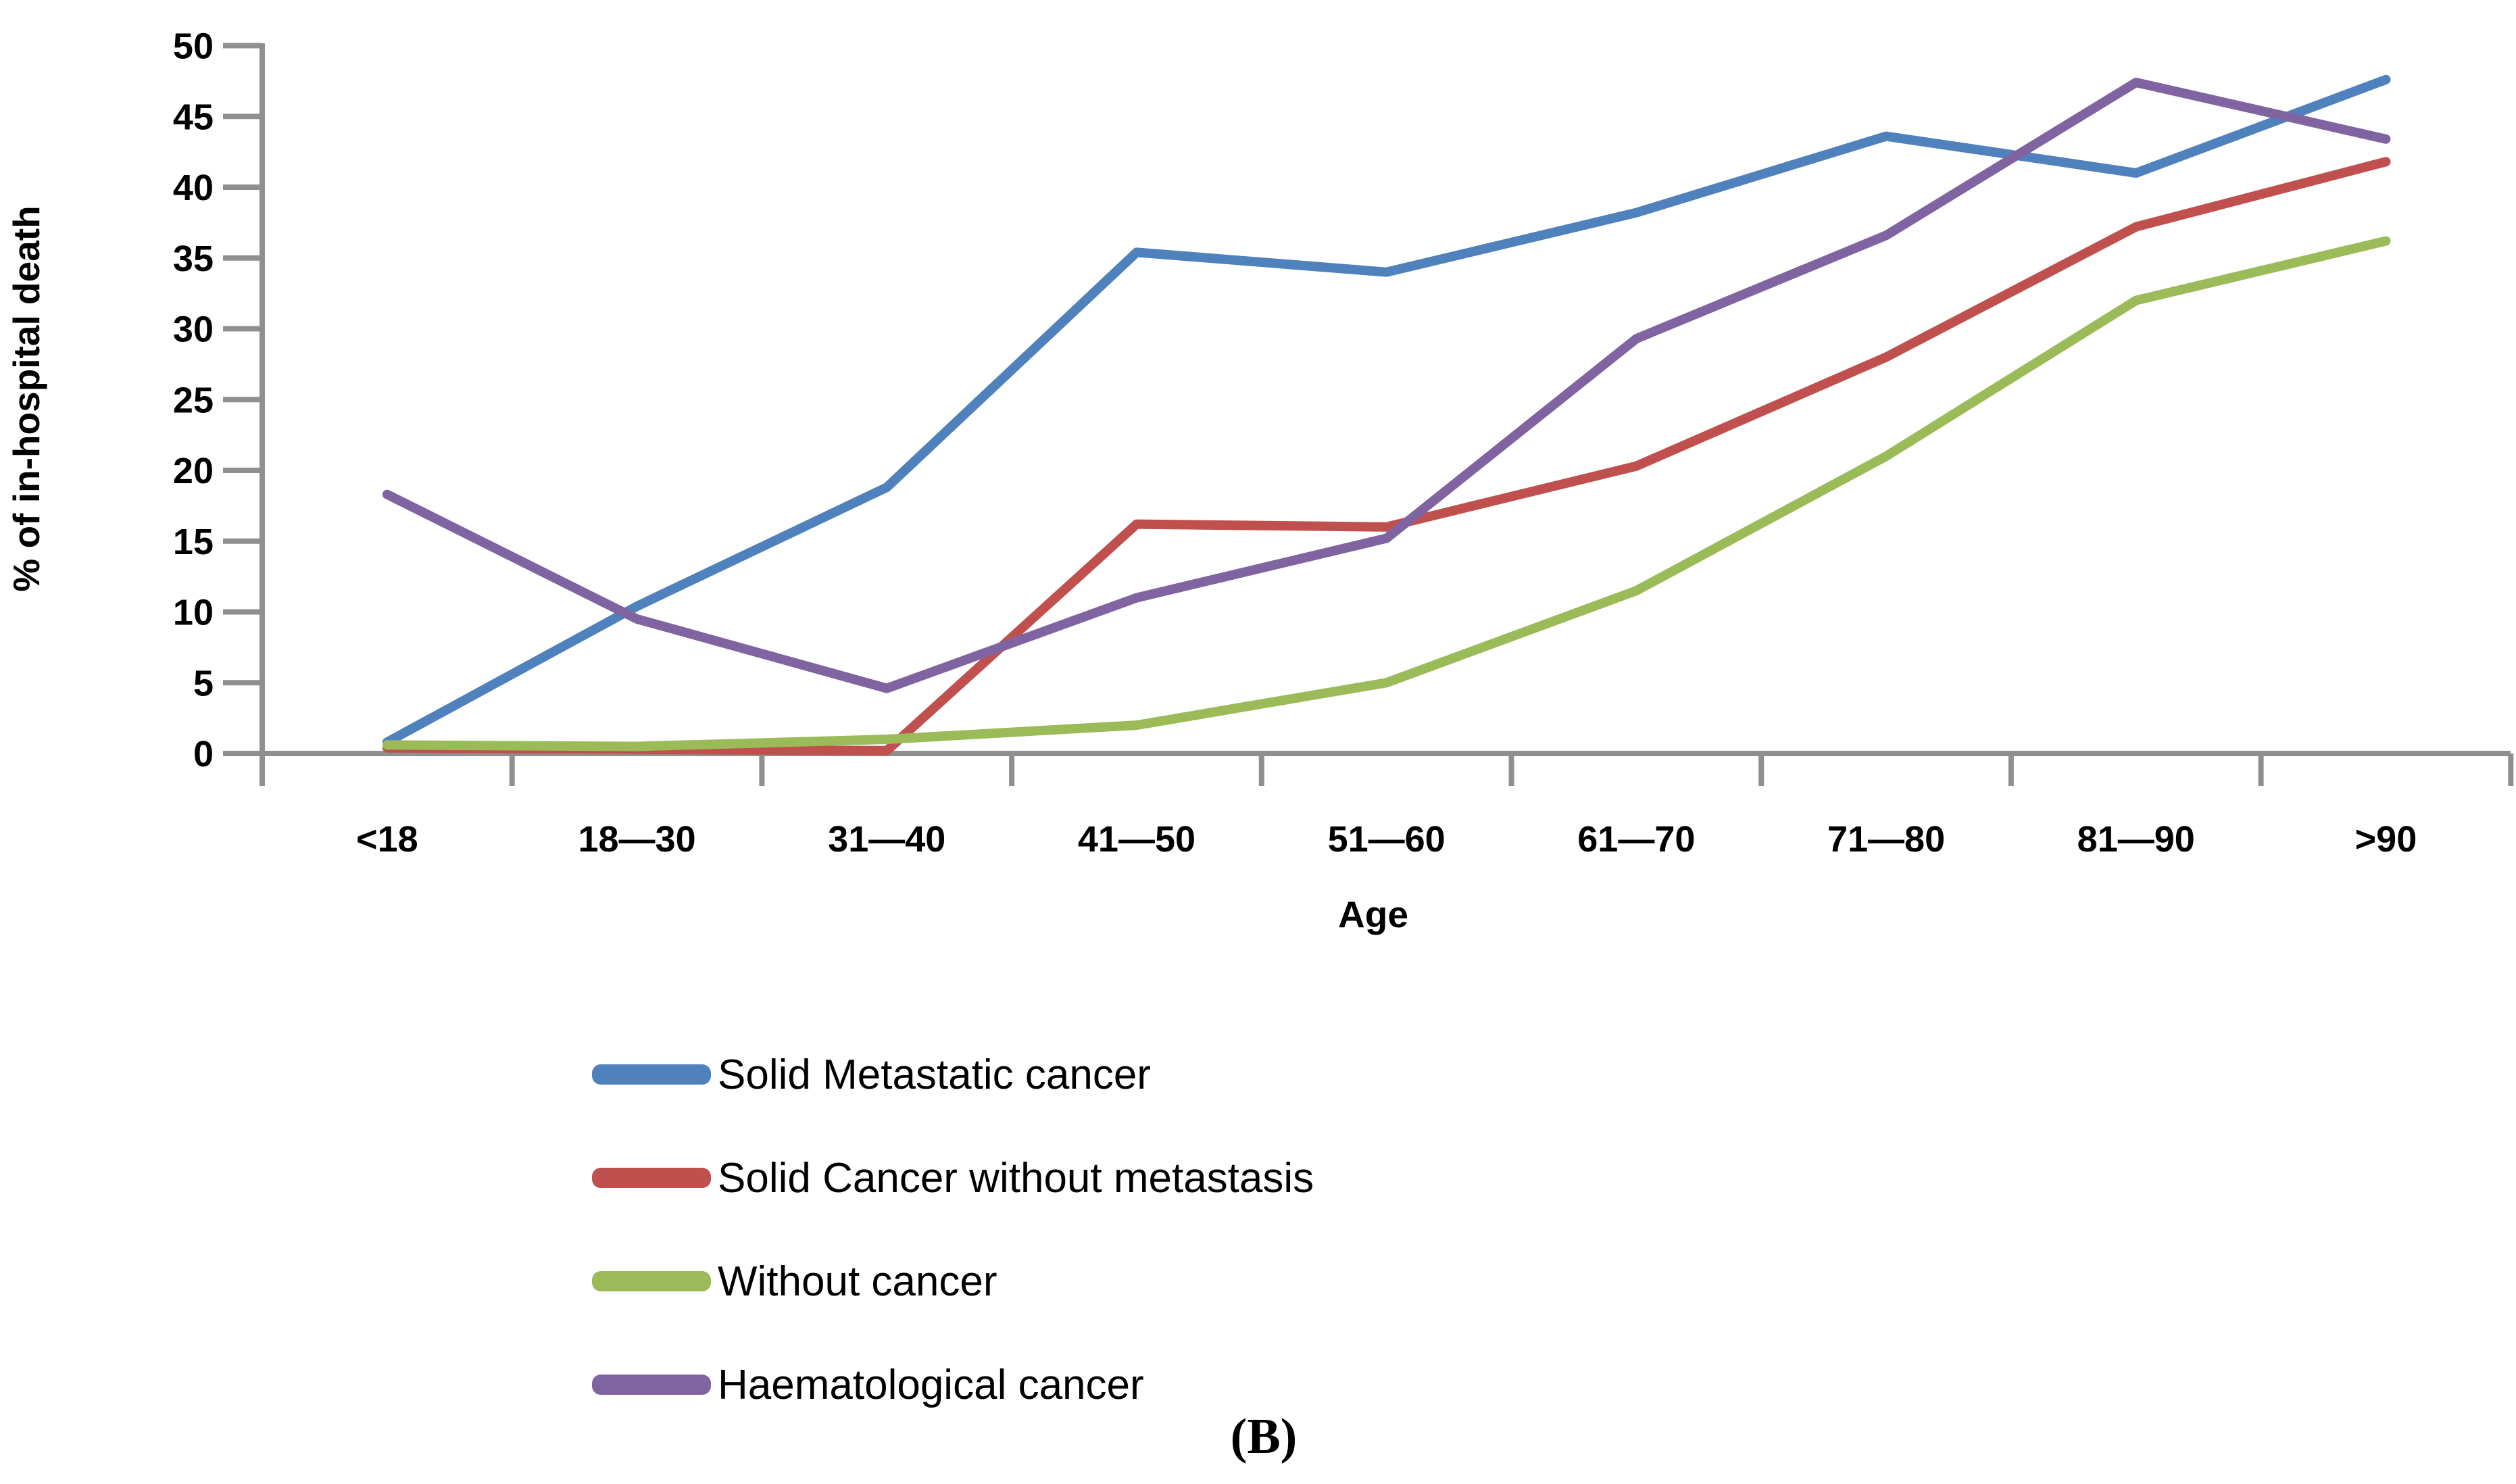 The image size is (2516, 1484). Describe the element at coordinates (934, 1075) in the screenshot. I see `legend-label: Solid Metastatic cancer` at that location.